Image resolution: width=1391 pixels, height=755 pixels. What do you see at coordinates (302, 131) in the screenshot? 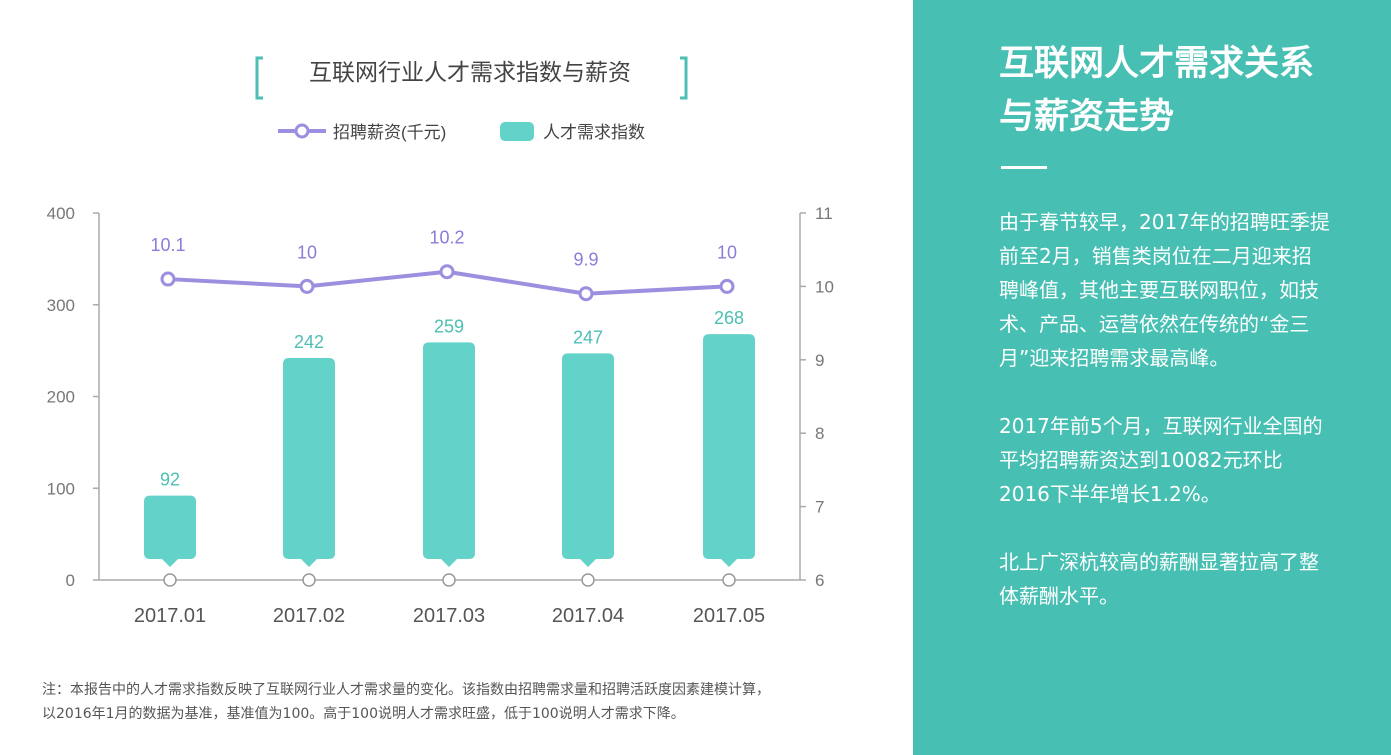
I see `legend-line-marker` at bounding box center [302, 131].